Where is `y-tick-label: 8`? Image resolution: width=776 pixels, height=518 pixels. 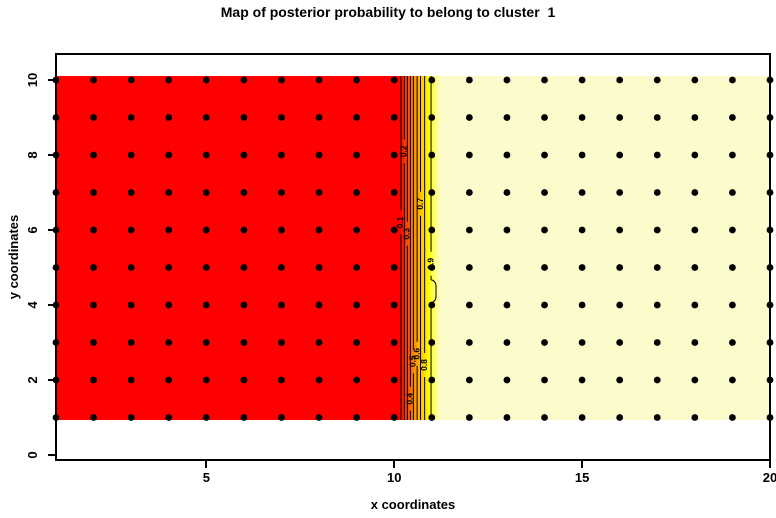
y-tick-label: 8 is located at coordinates (32, 155).